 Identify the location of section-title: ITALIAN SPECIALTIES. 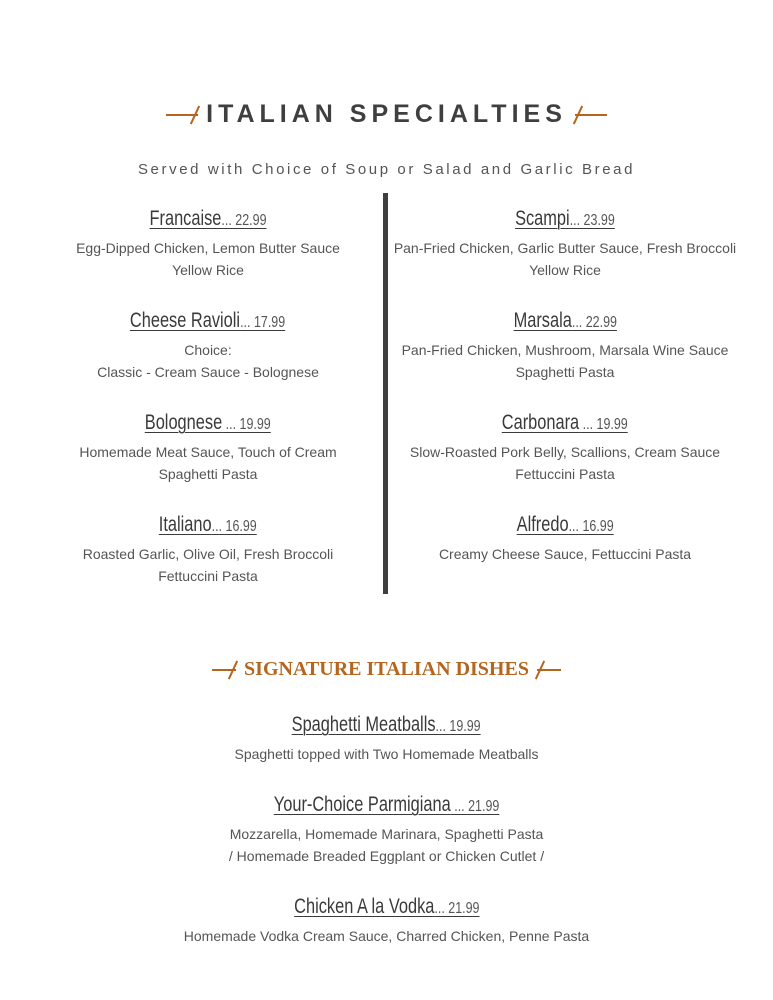
(386, 114).